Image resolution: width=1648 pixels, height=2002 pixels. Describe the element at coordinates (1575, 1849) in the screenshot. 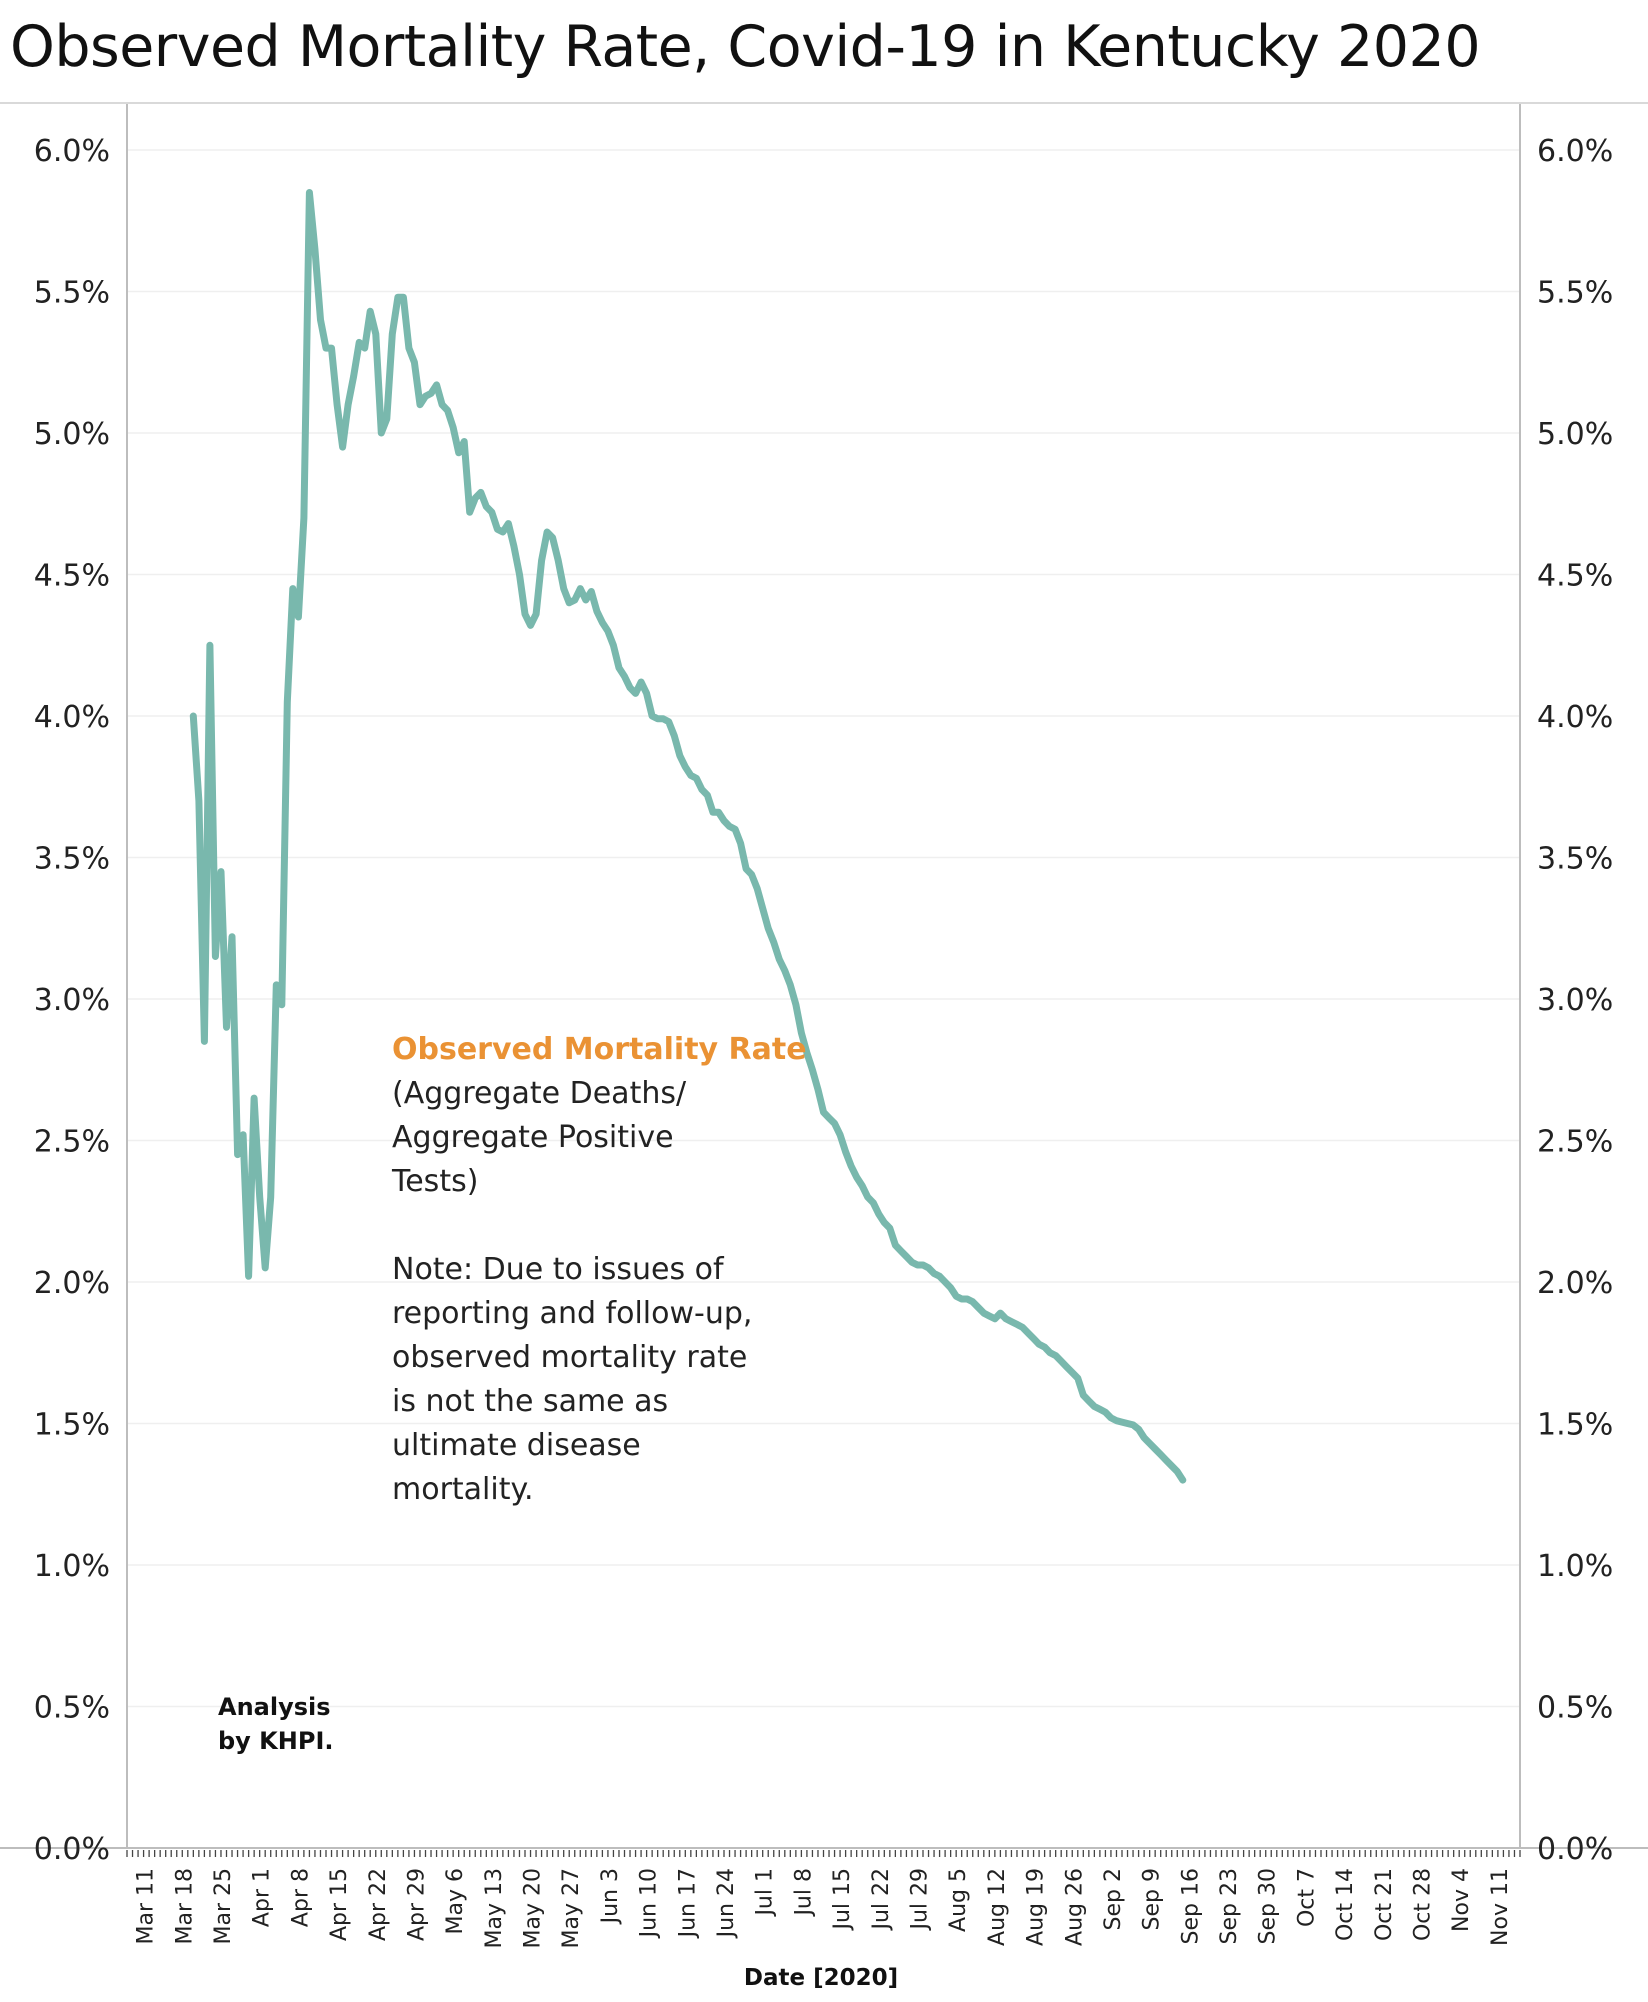

I see `y-tick-label-right: 0.0%` at that location.